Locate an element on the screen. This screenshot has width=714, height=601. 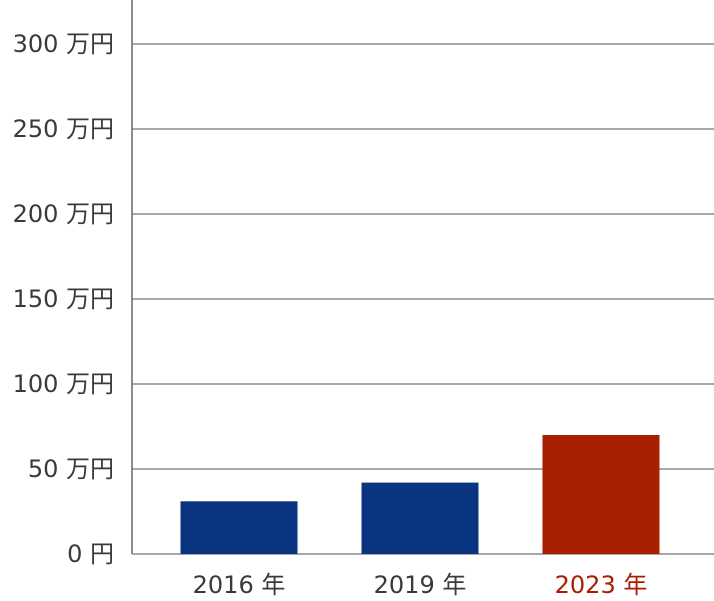
y-tick-label-100: 100 万円 is located at coordinates (63, 384).